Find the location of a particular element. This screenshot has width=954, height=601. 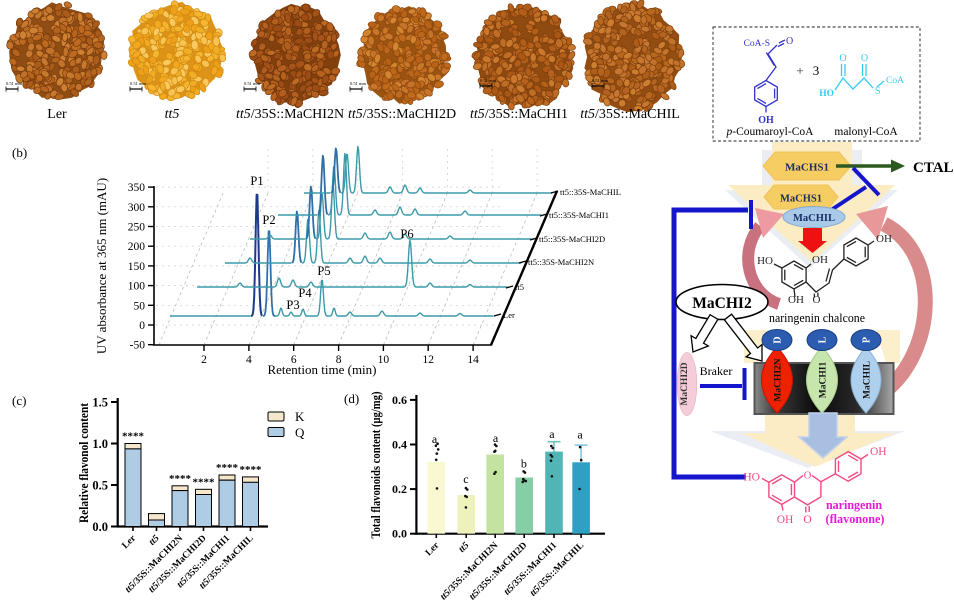

svg-text: -50 is located at coordinates (138, 346).